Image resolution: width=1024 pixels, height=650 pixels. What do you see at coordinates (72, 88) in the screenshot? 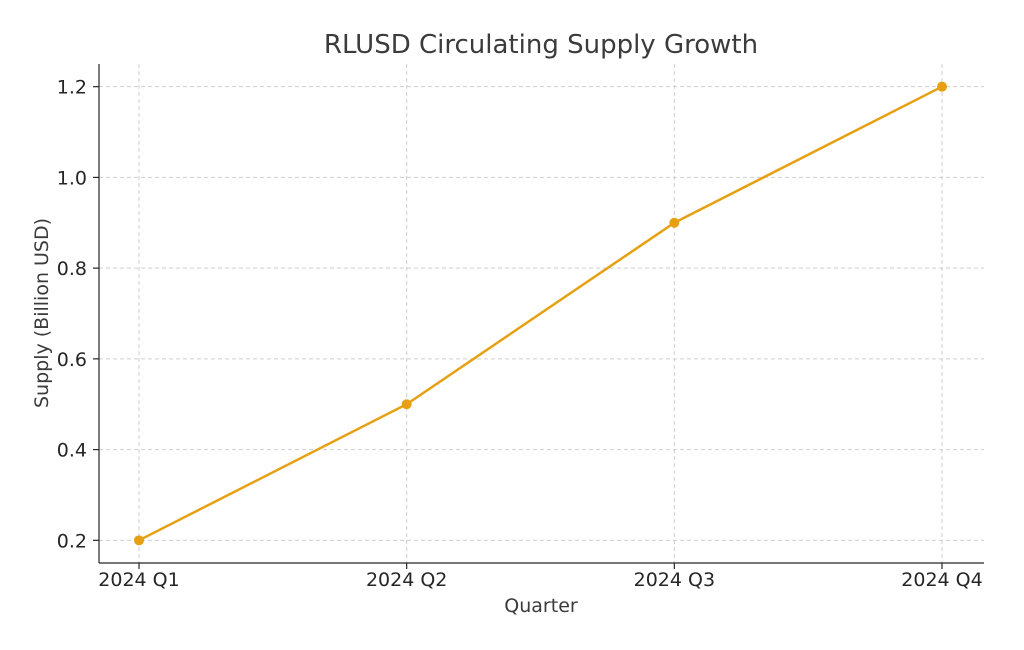
I see `y-tick-label: 1.2` at bounding box center [72, 88].